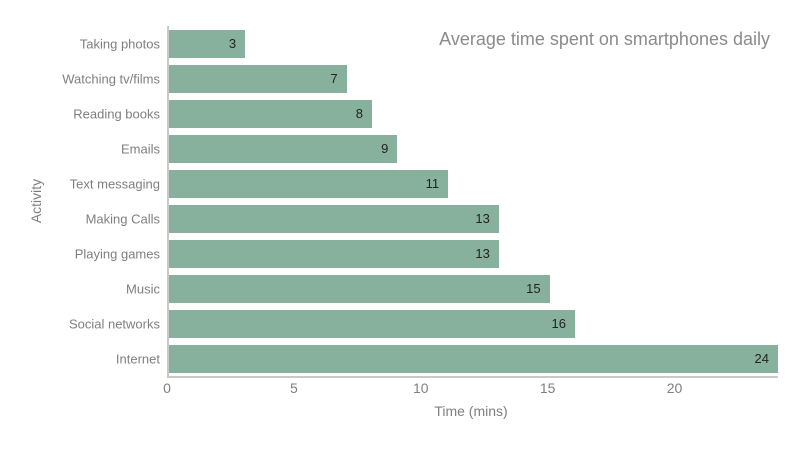 The height and width of the screenshot is (450, 800). I want to click on bar-value-label: 9, so click(385, 148).